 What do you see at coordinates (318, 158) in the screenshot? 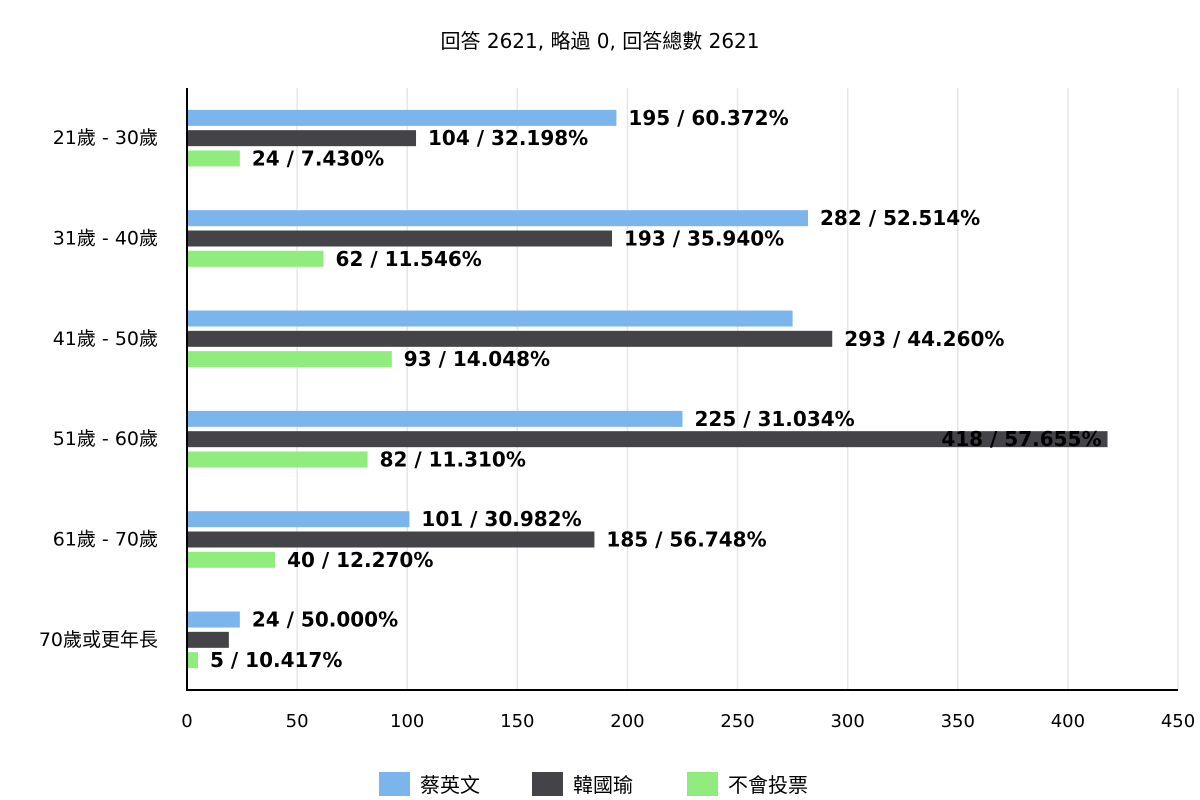
I see `data-label: 24 / 7.430%` at bounding box center [318, 158].